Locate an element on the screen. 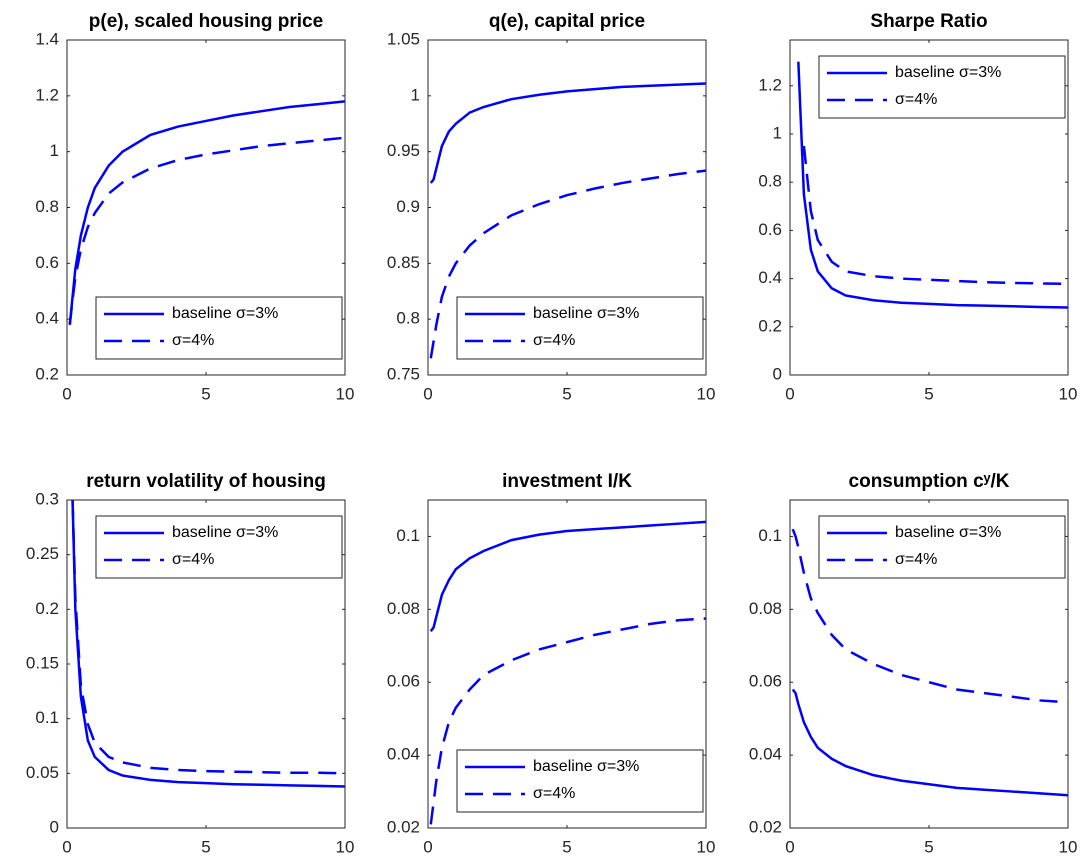  y-tick-label: 0.85 is located at coordinates (403, 262).